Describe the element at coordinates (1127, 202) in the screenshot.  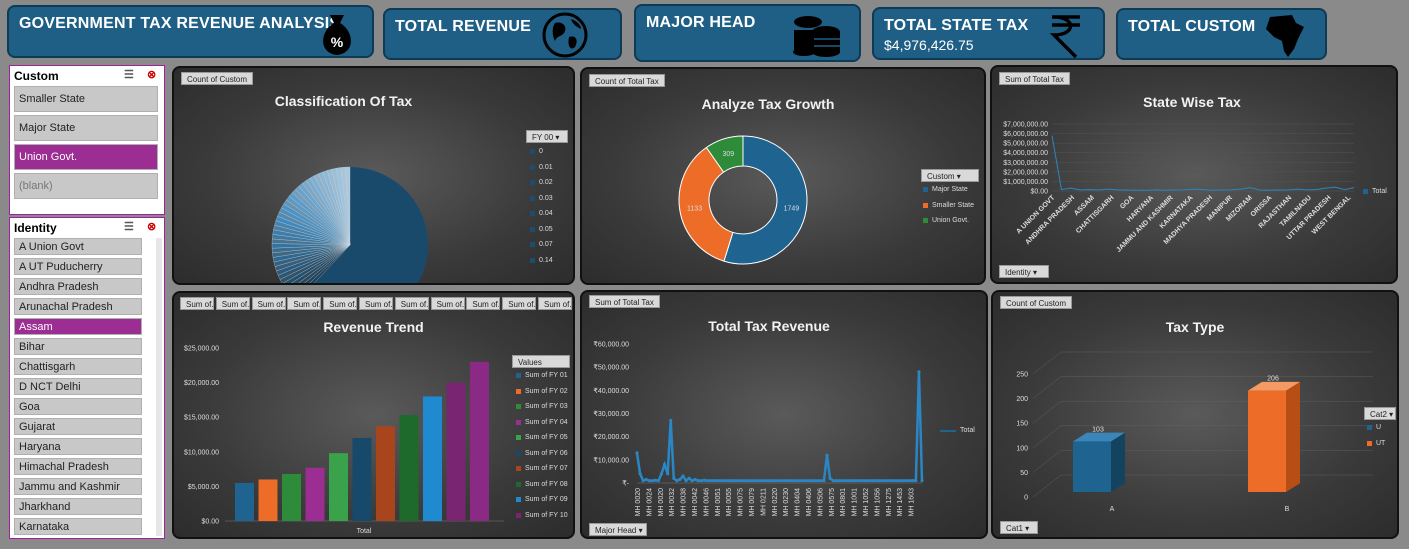
I see `x-tick-label: GOA` at that location.